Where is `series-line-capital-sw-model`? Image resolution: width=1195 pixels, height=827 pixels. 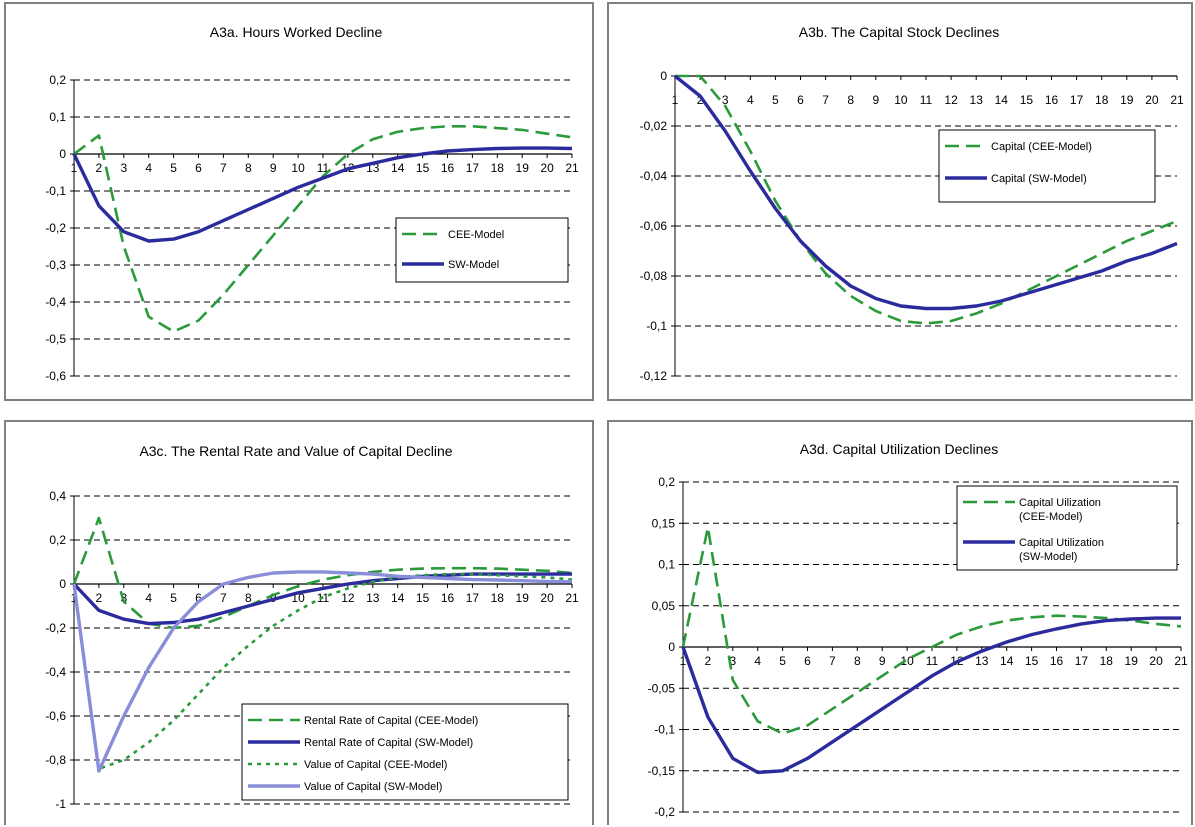 series-line-capital-sw-model is located at coordinates (925, 192).